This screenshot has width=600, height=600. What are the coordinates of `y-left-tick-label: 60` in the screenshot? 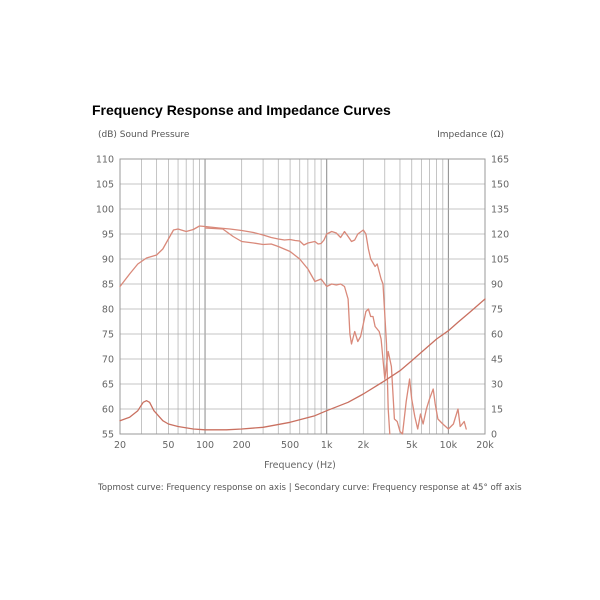 It's located at (108, 410).